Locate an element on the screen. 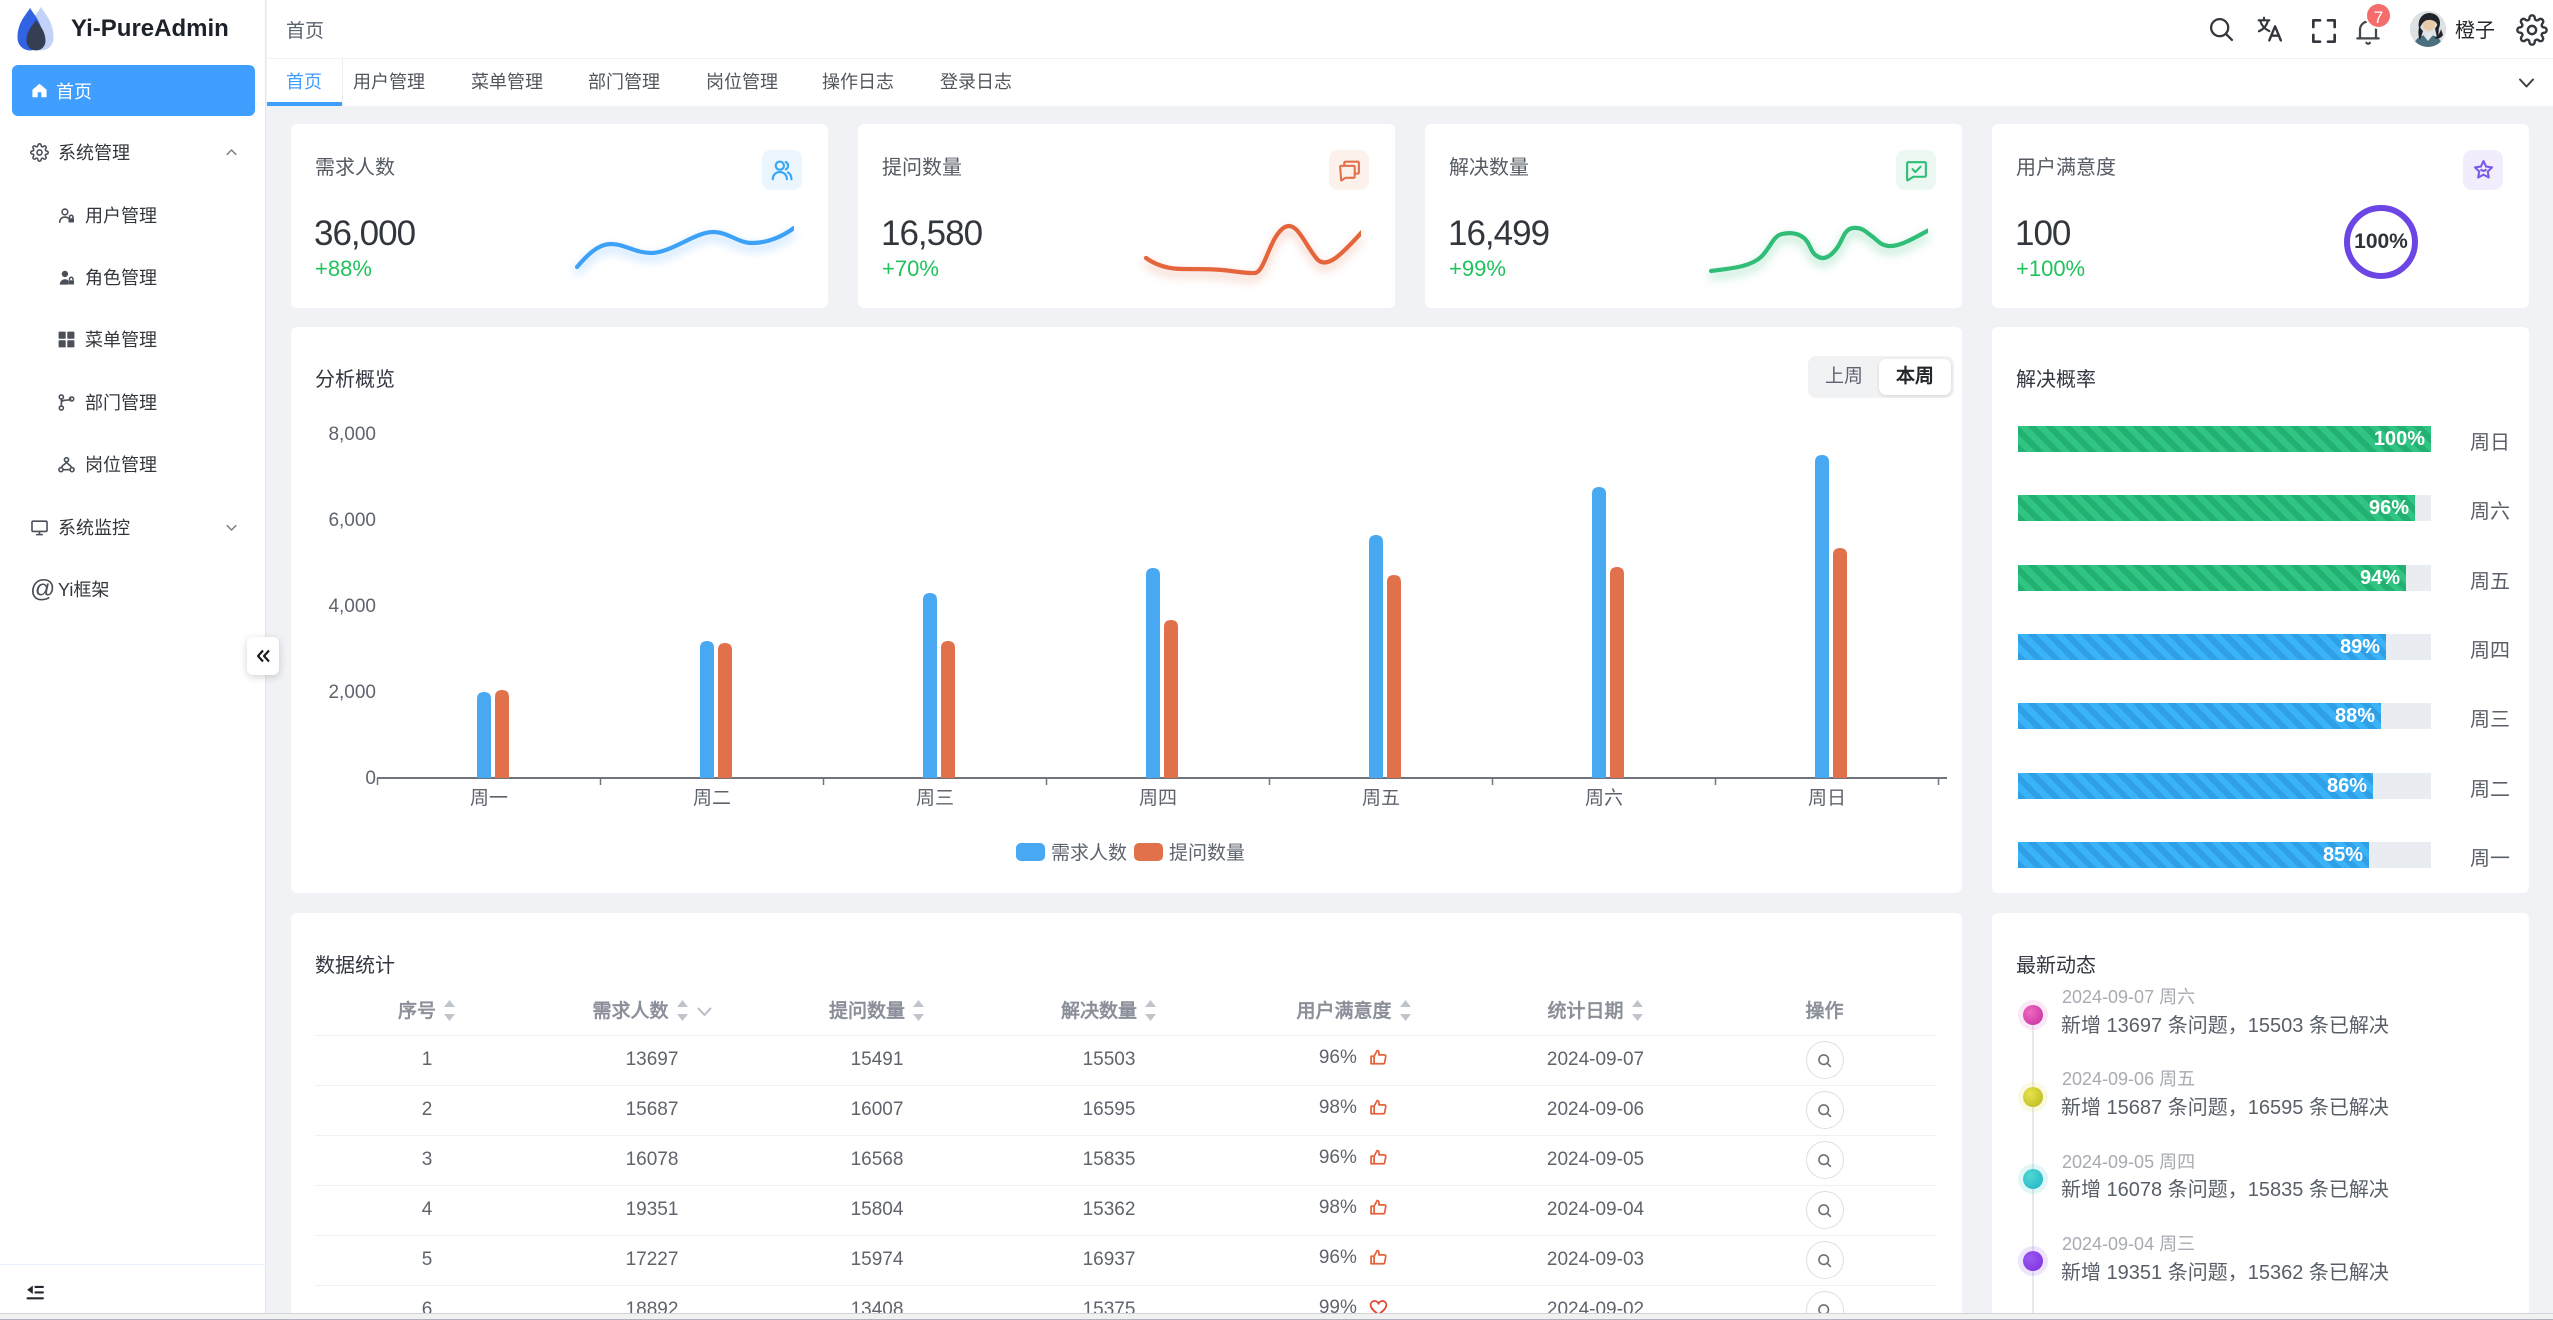  svg-text: 需求人数 is located at coordinates (1089, 853).